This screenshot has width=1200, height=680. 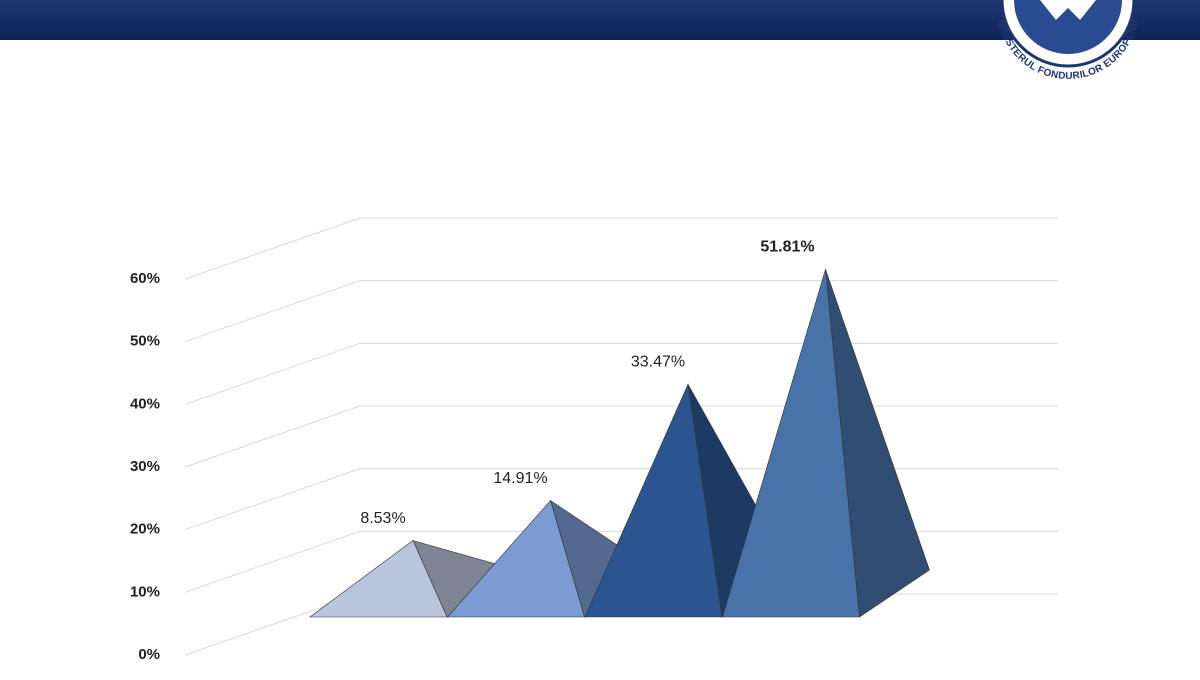 What do you see at coordinates (145, 341) in the screenshot?
I see `y-tick-label: 50%` at bounding box center [145, 341].